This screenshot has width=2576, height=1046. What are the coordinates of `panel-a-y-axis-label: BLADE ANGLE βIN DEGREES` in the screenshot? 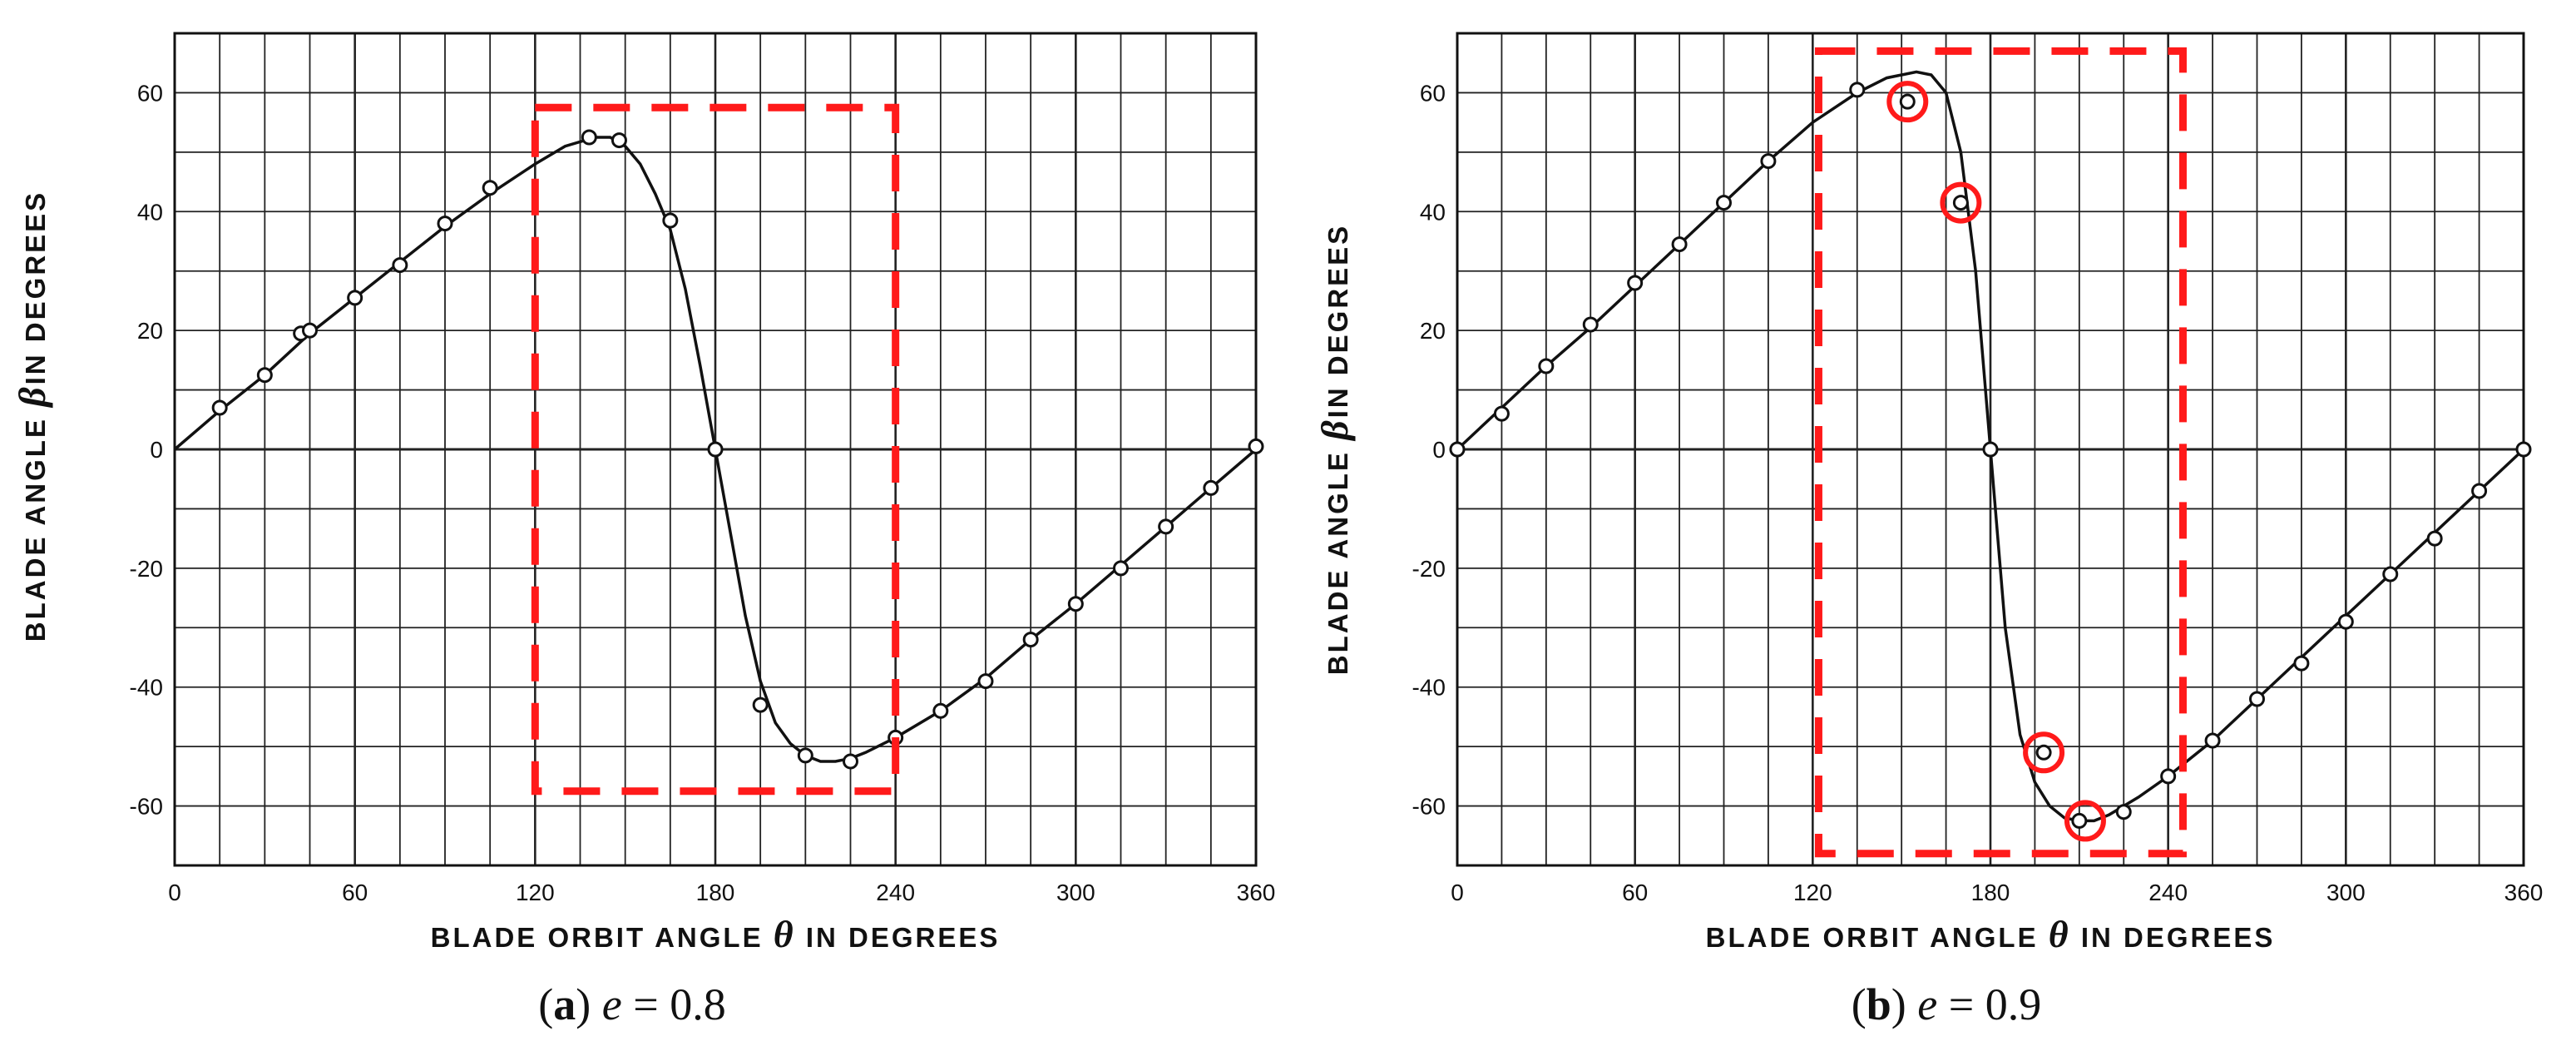 It's located at (32, 416).